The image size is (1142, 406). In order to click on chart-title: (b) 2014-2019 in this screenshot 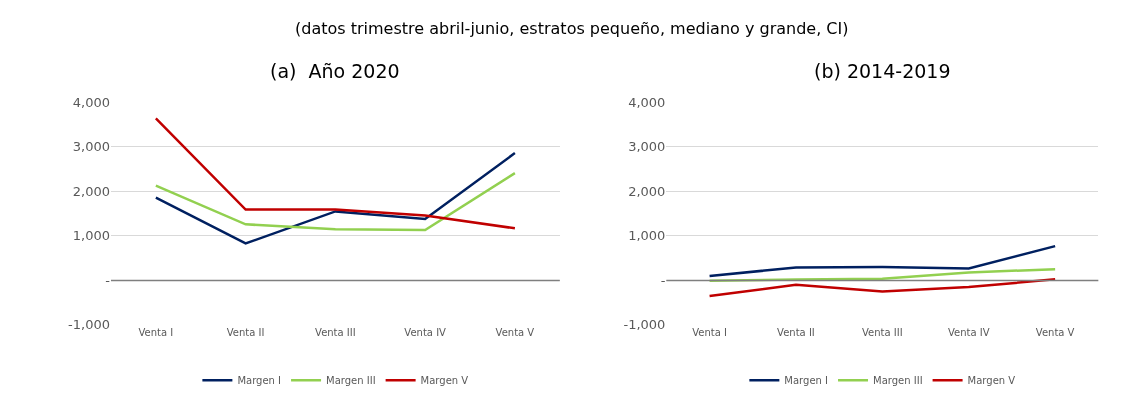, I will do `click(882, 71)`.